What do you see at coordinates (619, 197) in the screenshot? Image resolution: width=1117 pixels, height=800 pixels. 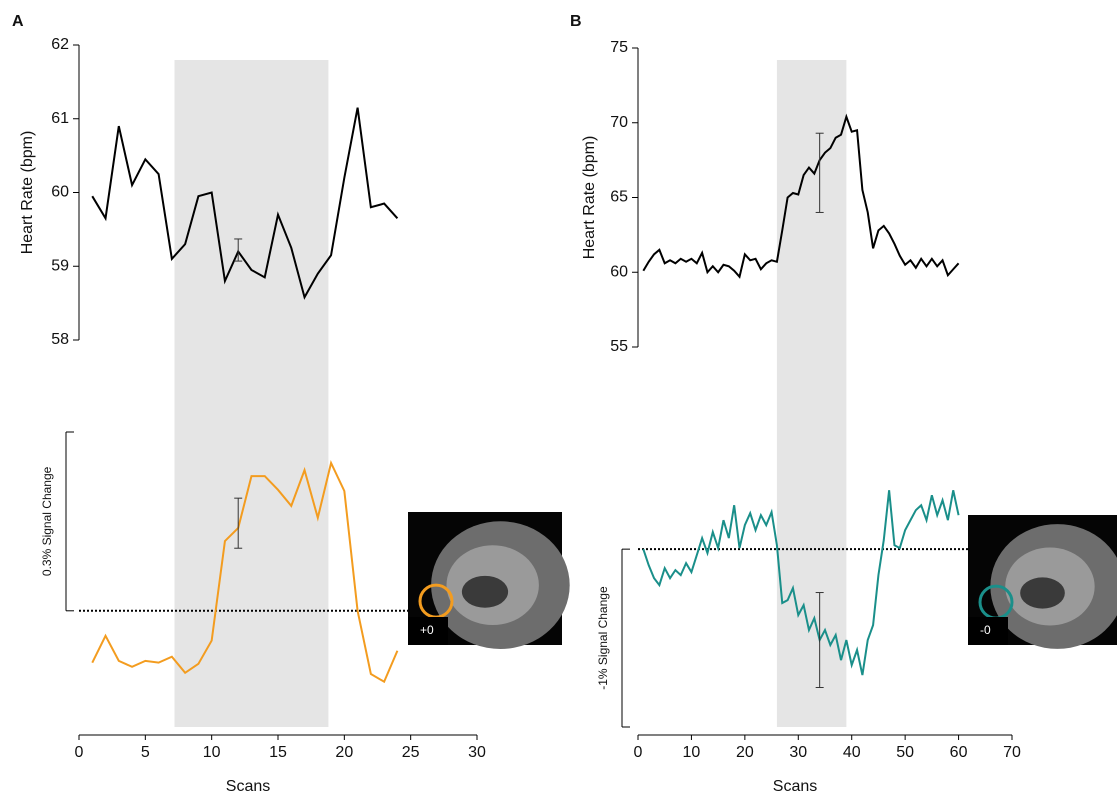 I see `y-tick-label: 65` at bounding box center [619, 197].